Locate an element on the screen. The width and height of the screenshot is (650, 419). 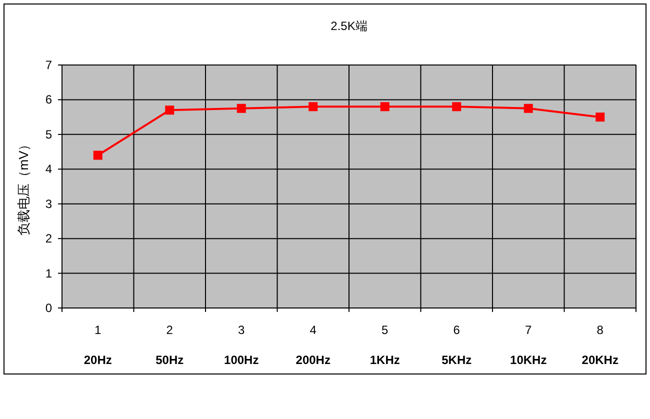
text: 10KHz is located at coordinates (528, 360).